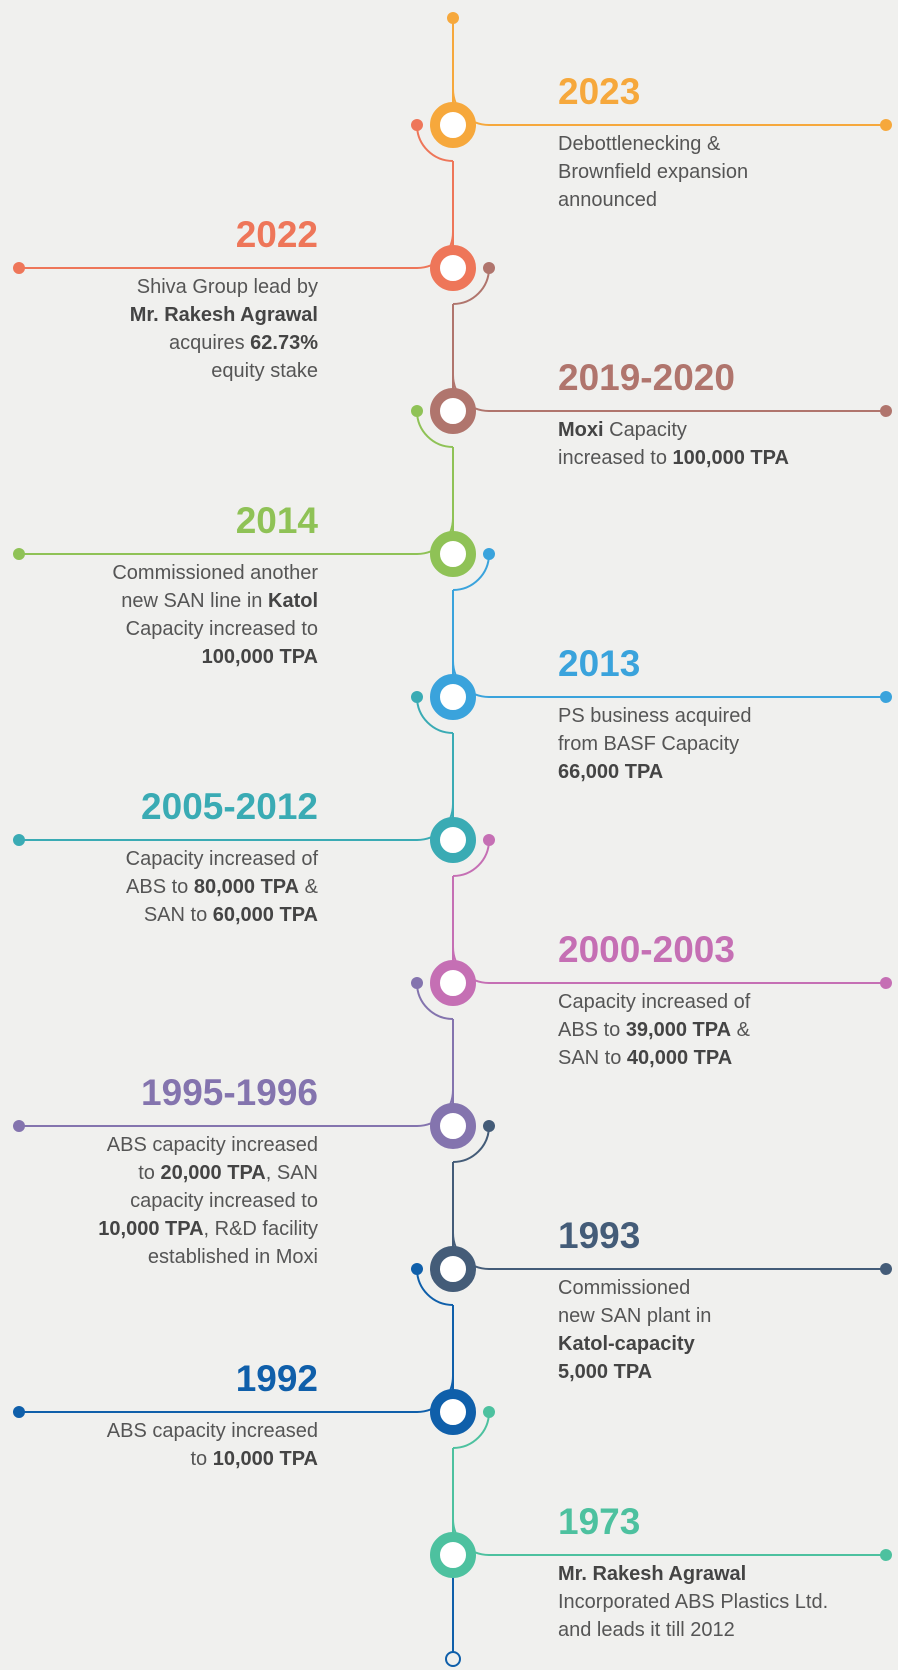  Describe the element at coordinates (599, 91) in the screenshot. I see `event-year: 2023` at that location.